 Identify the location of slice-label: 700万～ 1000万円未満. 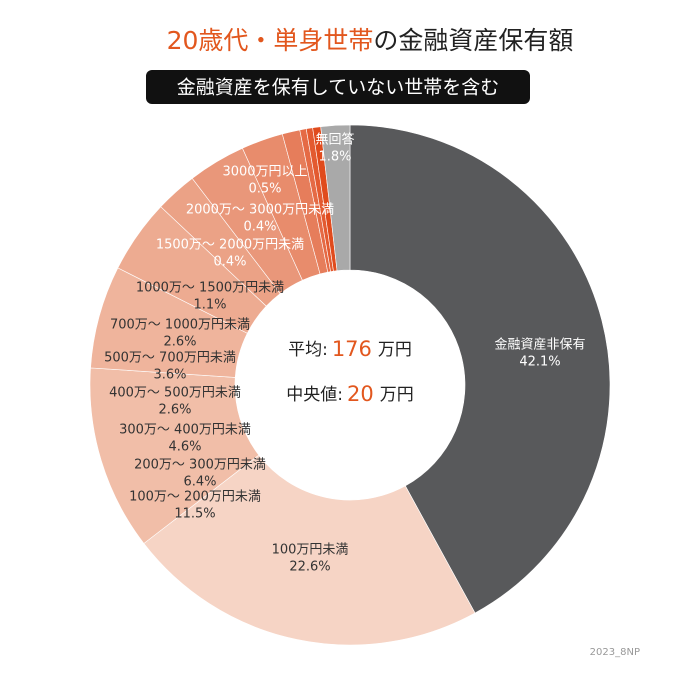
(180, 325).